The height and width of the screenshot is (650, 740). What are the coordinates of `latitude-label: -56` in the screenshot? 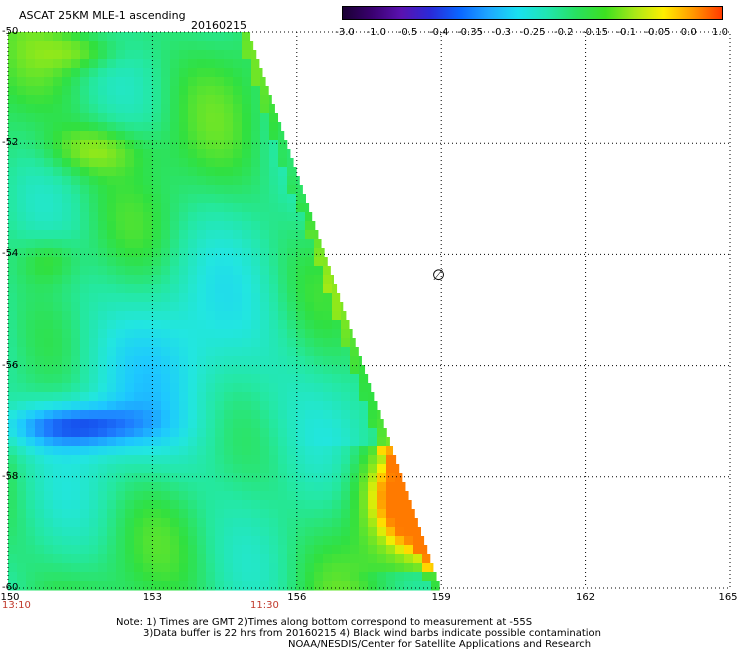 It's located at (10, 365).